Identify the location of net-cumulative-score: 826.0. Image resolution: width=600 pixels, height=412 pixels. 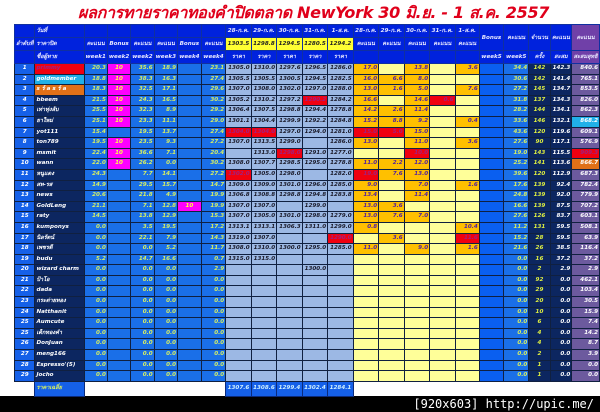
(585, 100).